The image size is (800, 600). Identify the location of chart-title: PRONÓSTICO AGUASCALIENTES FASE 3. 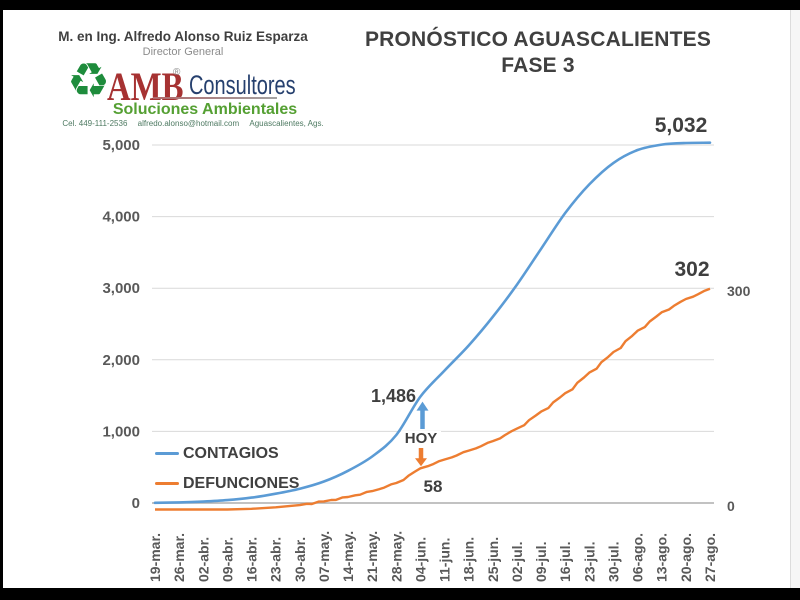
(538, 53).